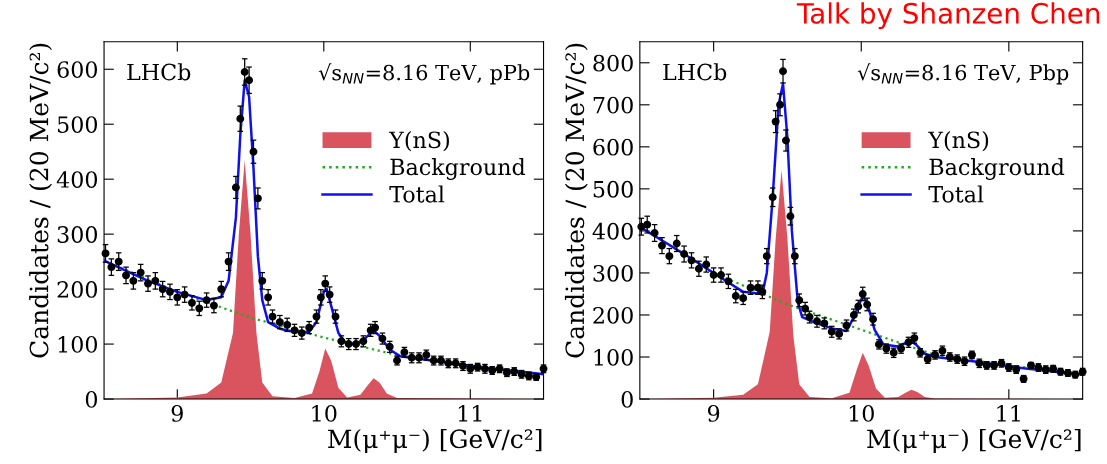 The image size is (1107, 464). Describe the element at coordinates (613, 63) in the screenshot. I see `y-tick-label: 800` at that location.